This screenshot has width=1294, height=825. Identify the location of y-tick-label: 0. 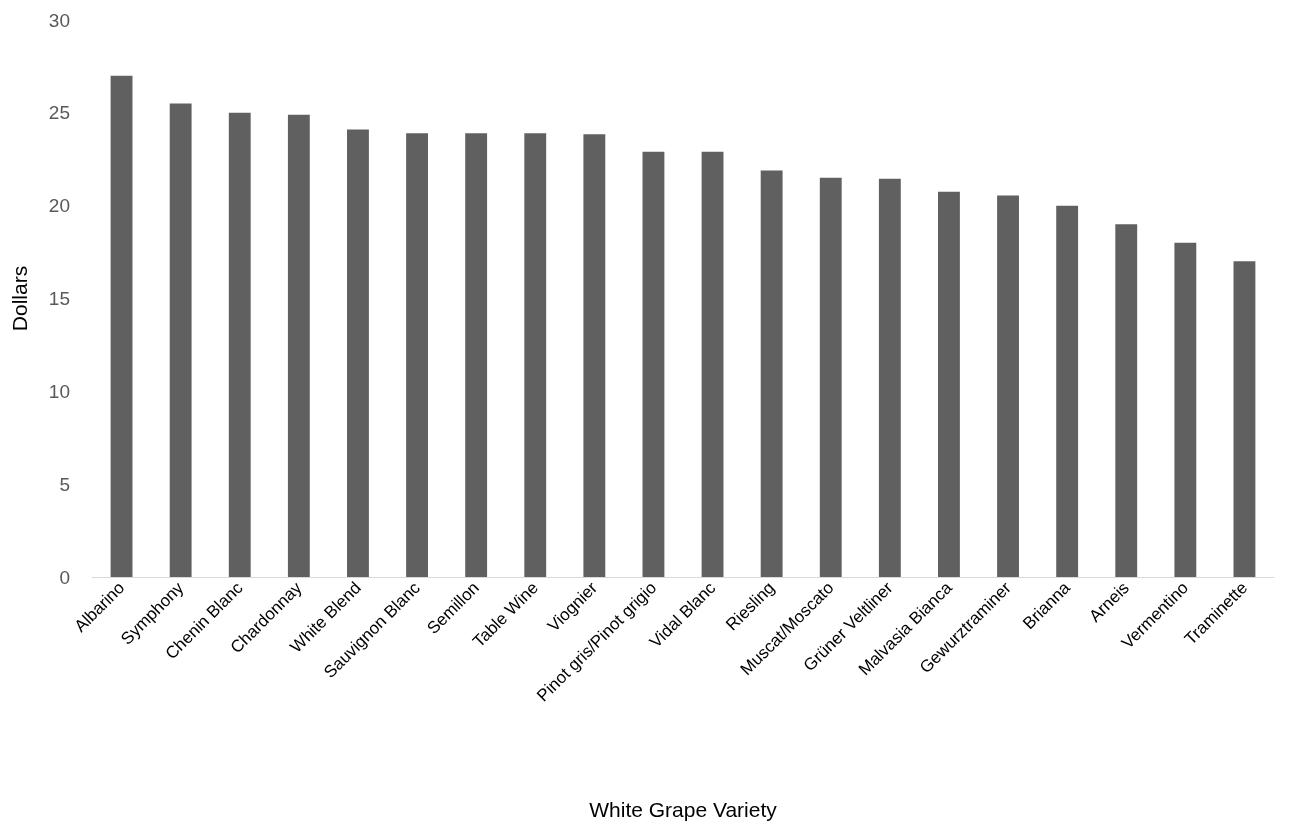
(64, 577).